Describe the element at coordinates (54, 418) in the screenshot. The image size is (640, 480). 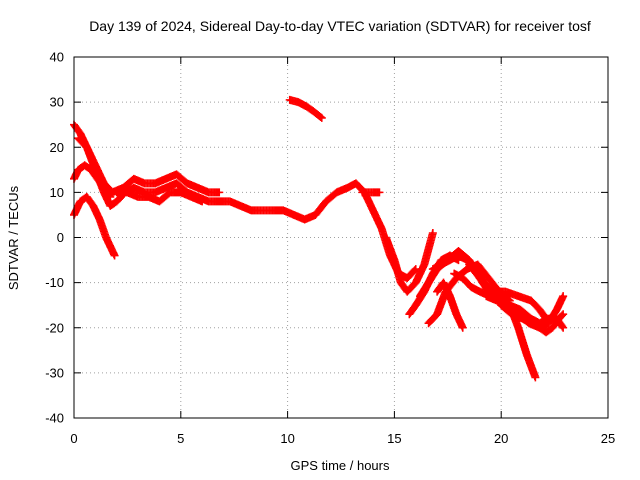
I see `y-tick-label: -40` at that location.